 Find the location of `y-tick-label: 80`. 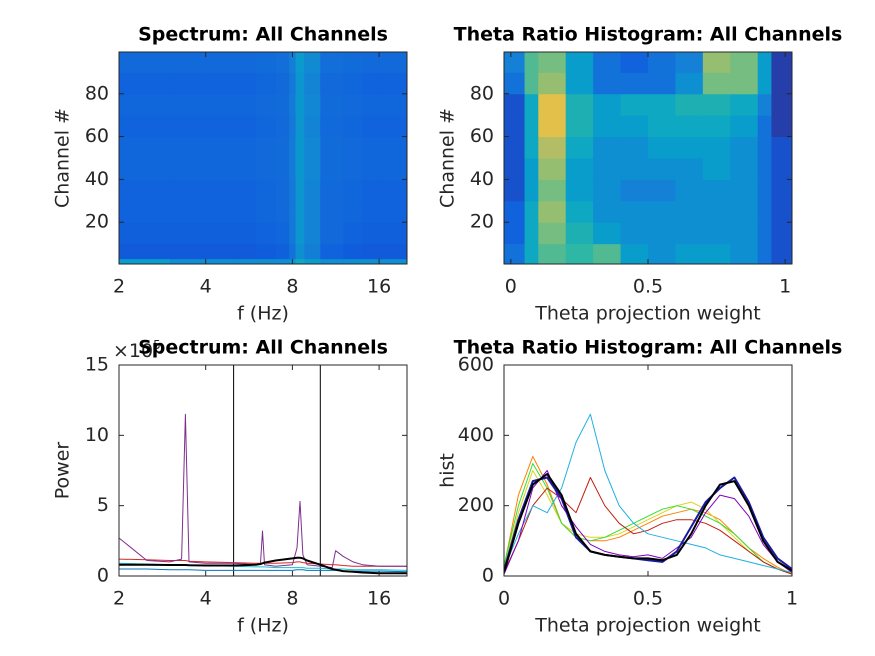

y-tick-label: 80 is located at coordinates (97, 93).